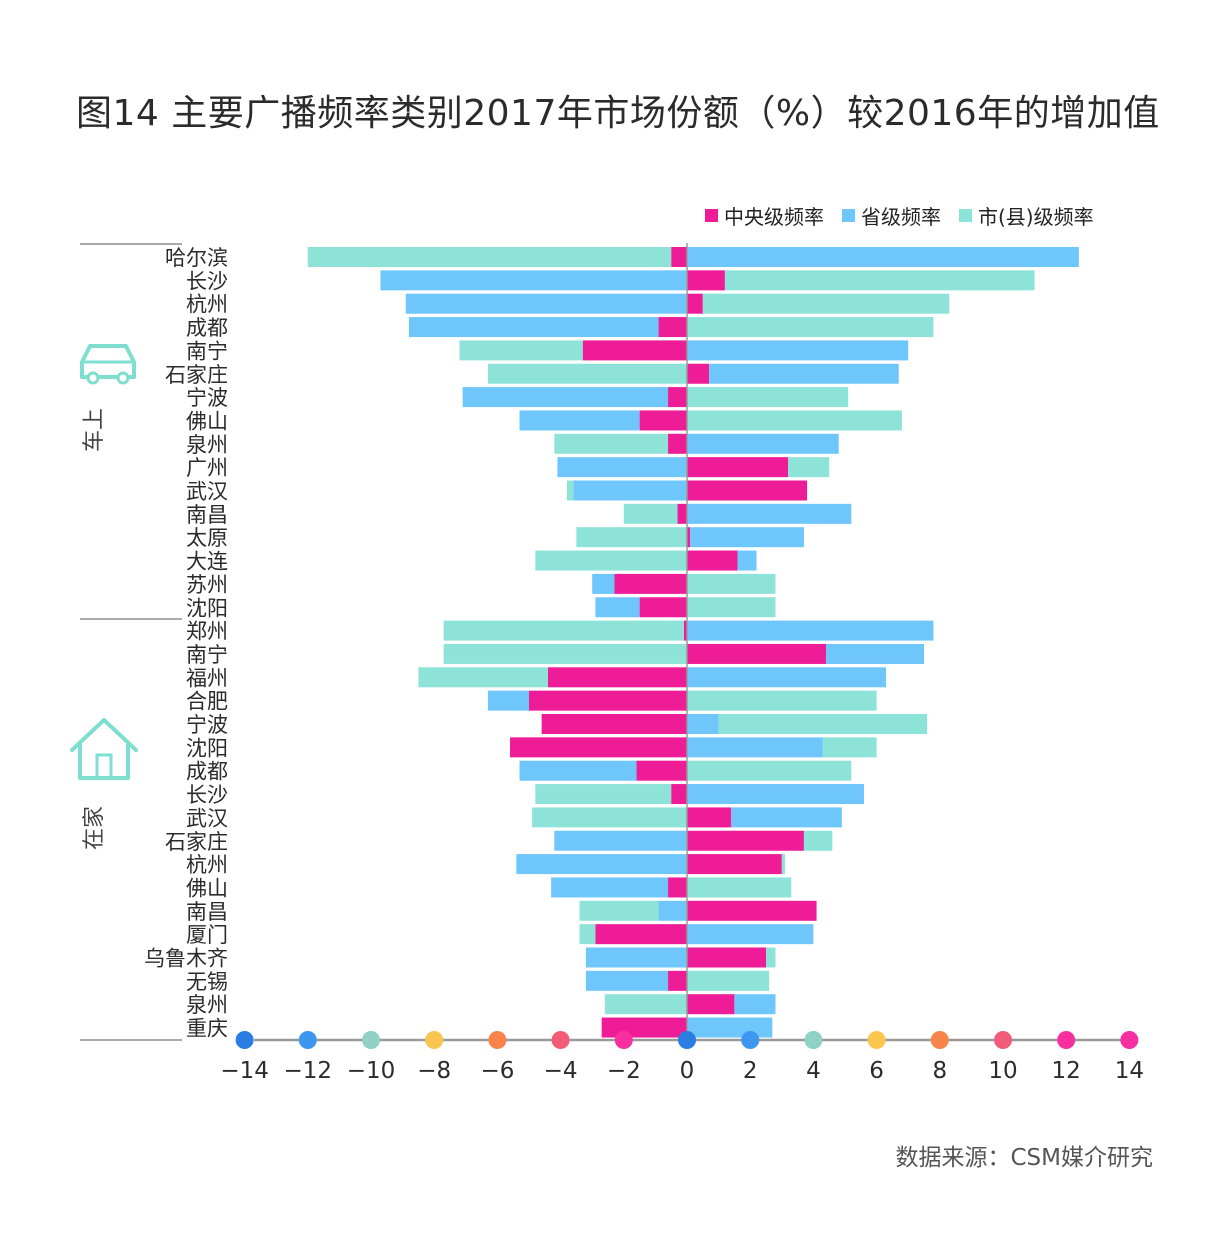 Image resolution: width=1225 pixels, height=1238 pixels. What do you see at coordinates (196, 375) in the screenshot?
I see `category-label: 石家庄` at bounding box center [196, 375].